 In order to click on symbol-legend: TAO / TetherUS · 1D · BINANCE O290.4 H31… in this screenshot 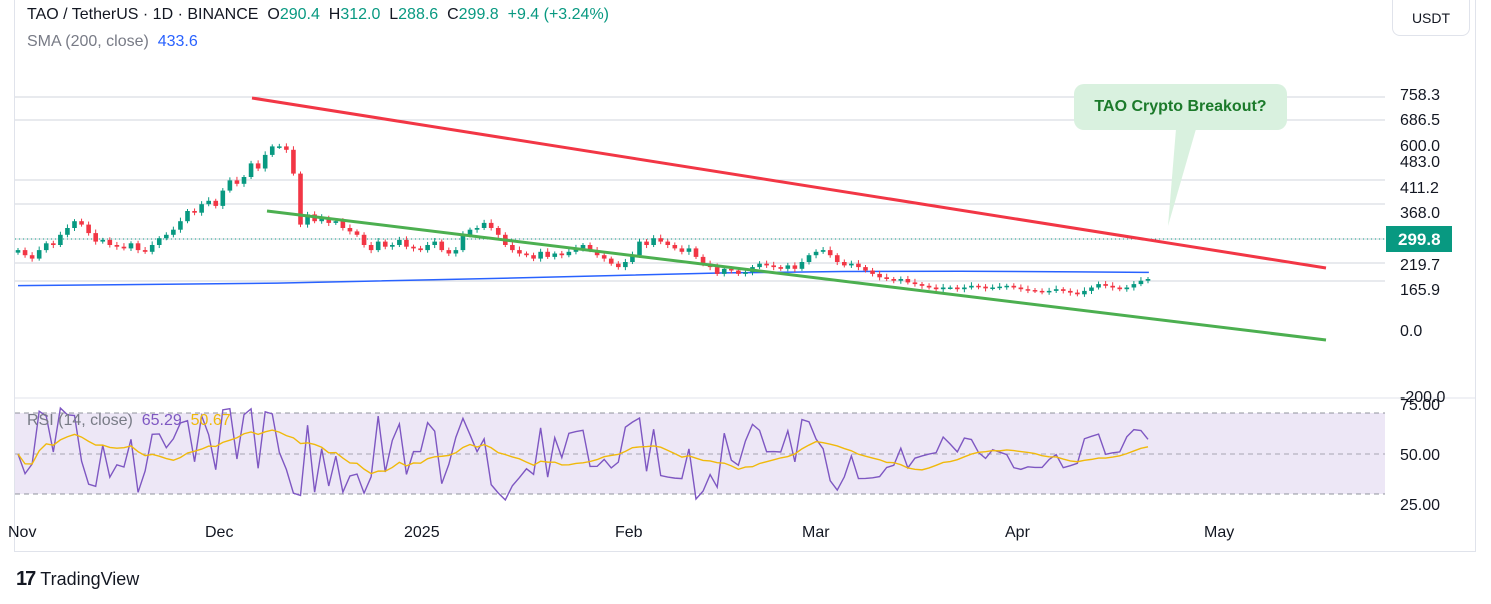, I will do `click(318, 15)`.